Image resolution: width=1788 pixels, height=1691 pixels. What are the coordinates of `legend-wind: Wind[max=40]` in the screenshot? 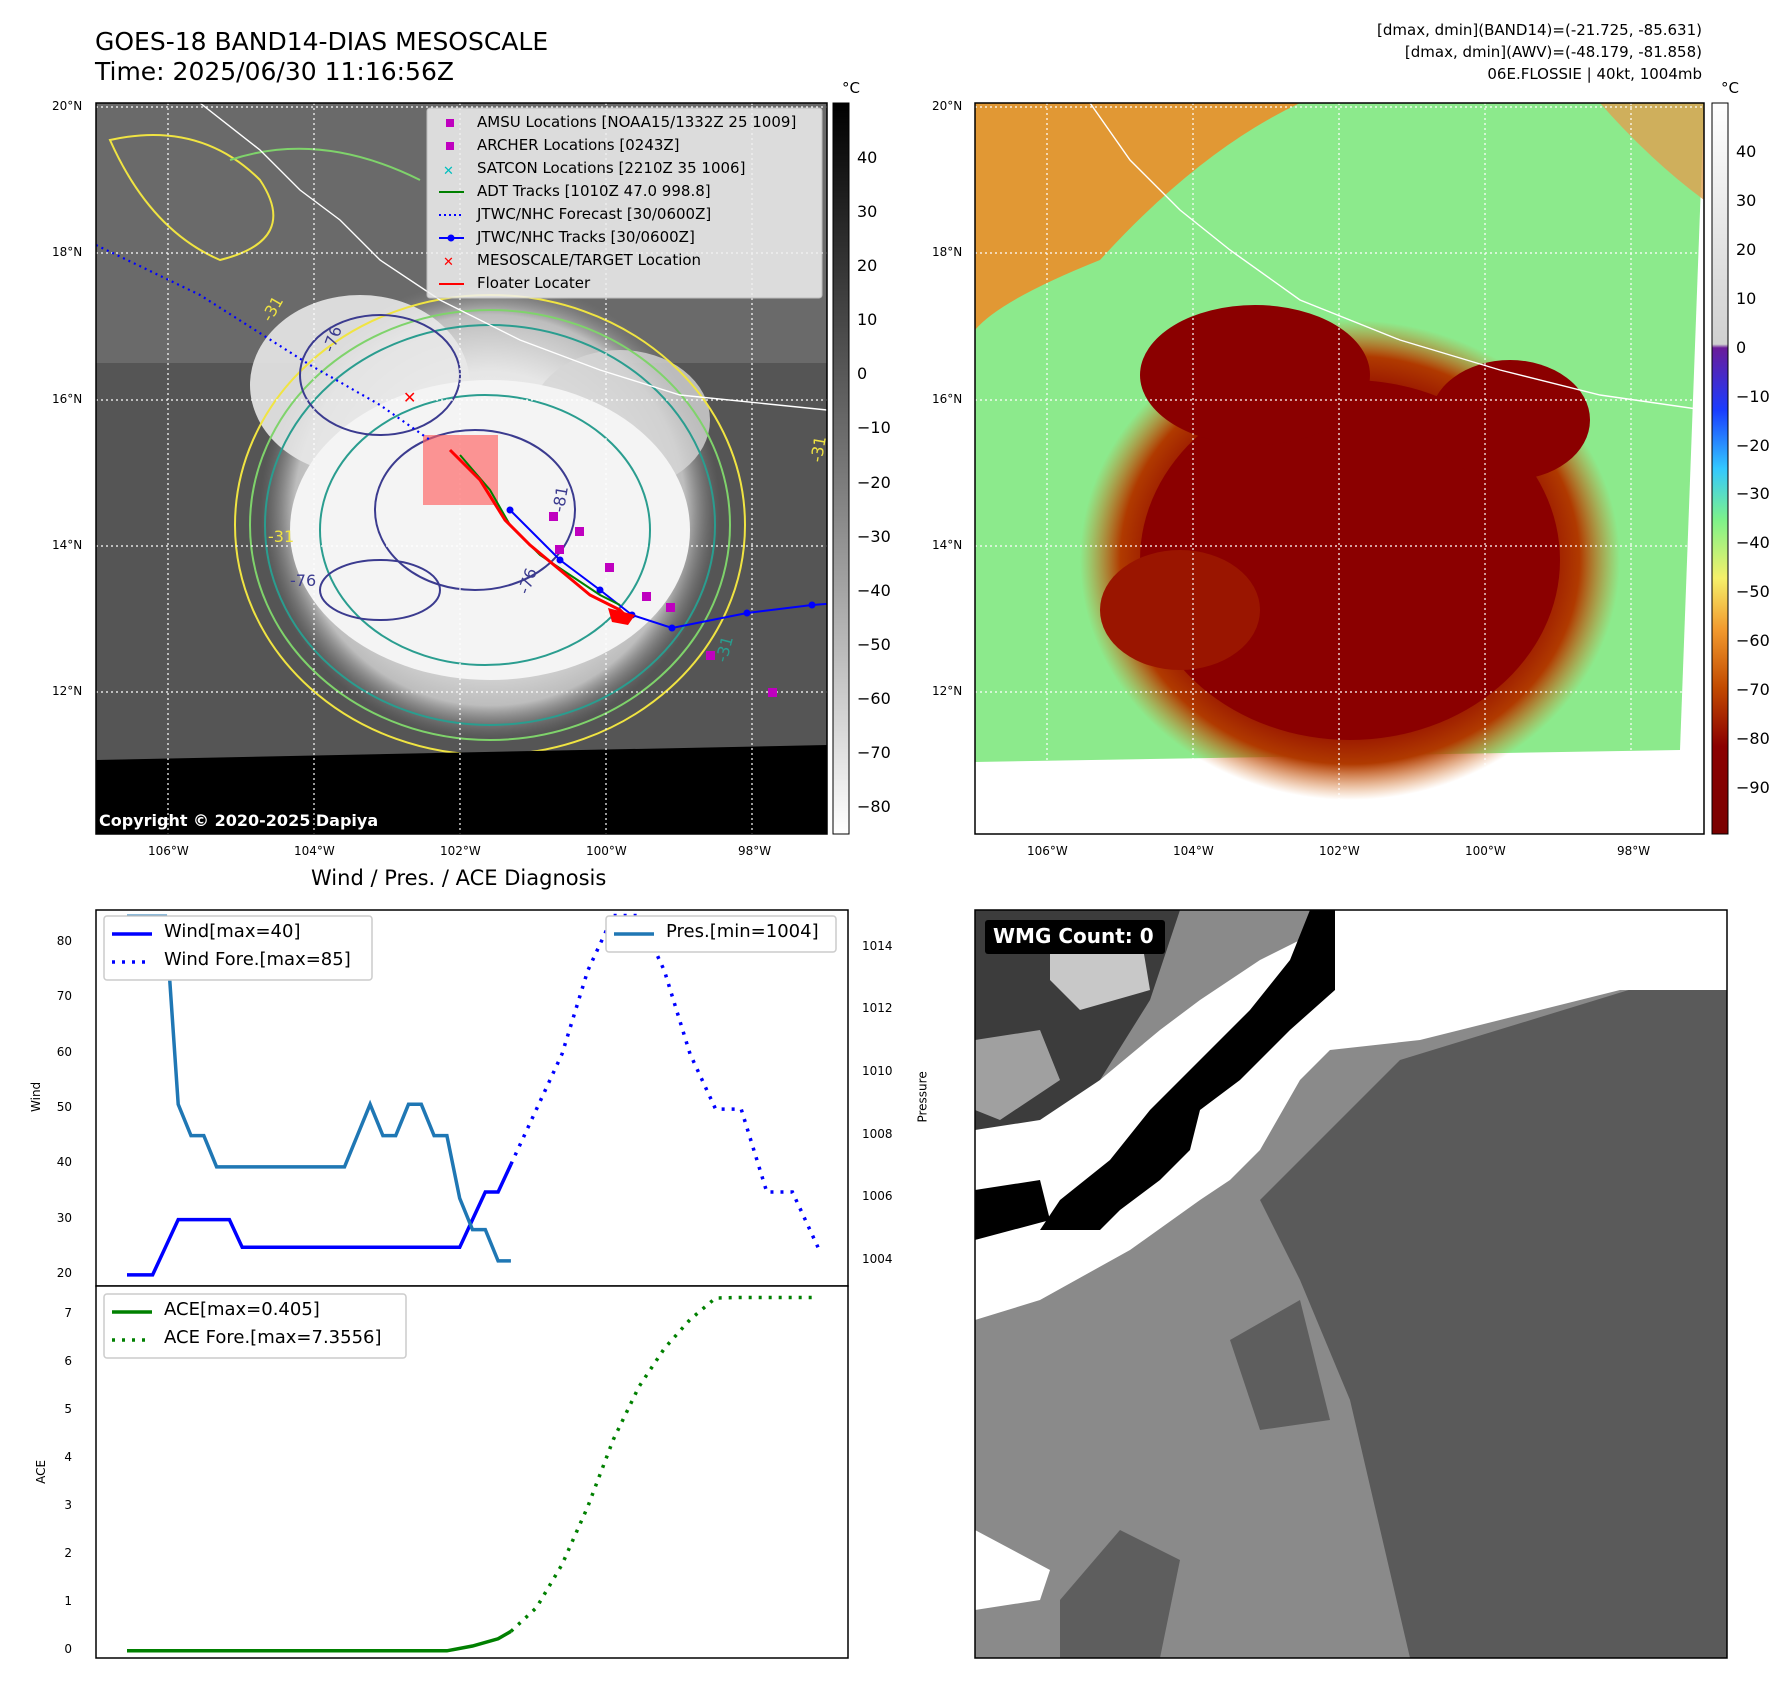 It's located at (232, 931).